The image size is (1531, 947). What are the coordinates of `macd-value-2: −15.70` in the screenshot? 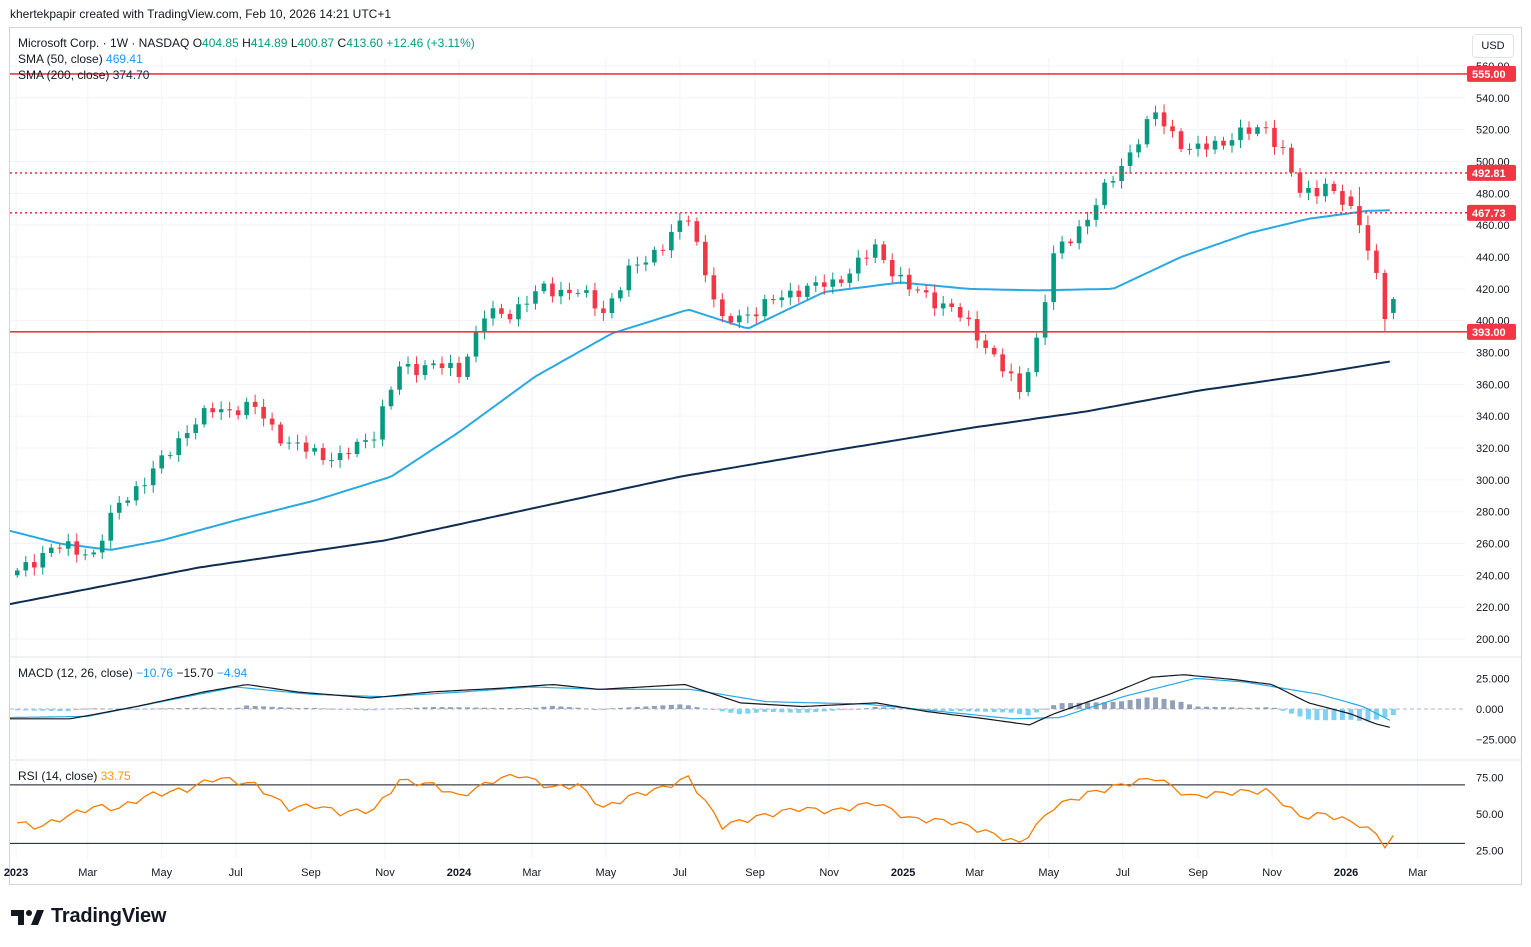 It's located at (195, 673).